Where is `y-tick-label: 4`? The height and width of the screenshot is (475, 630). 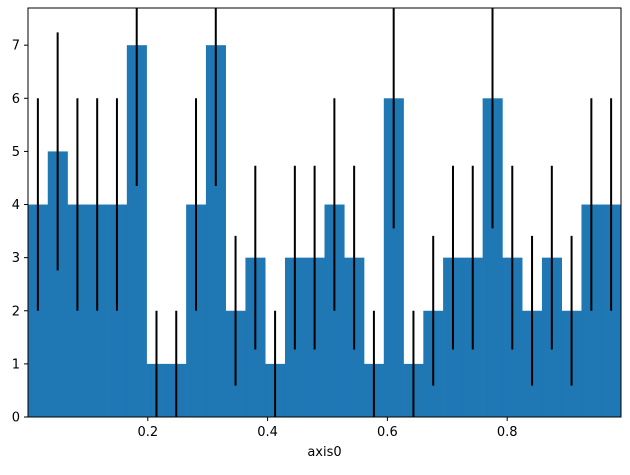 y-tick-label: 4 is located at coordinates (16, 205).